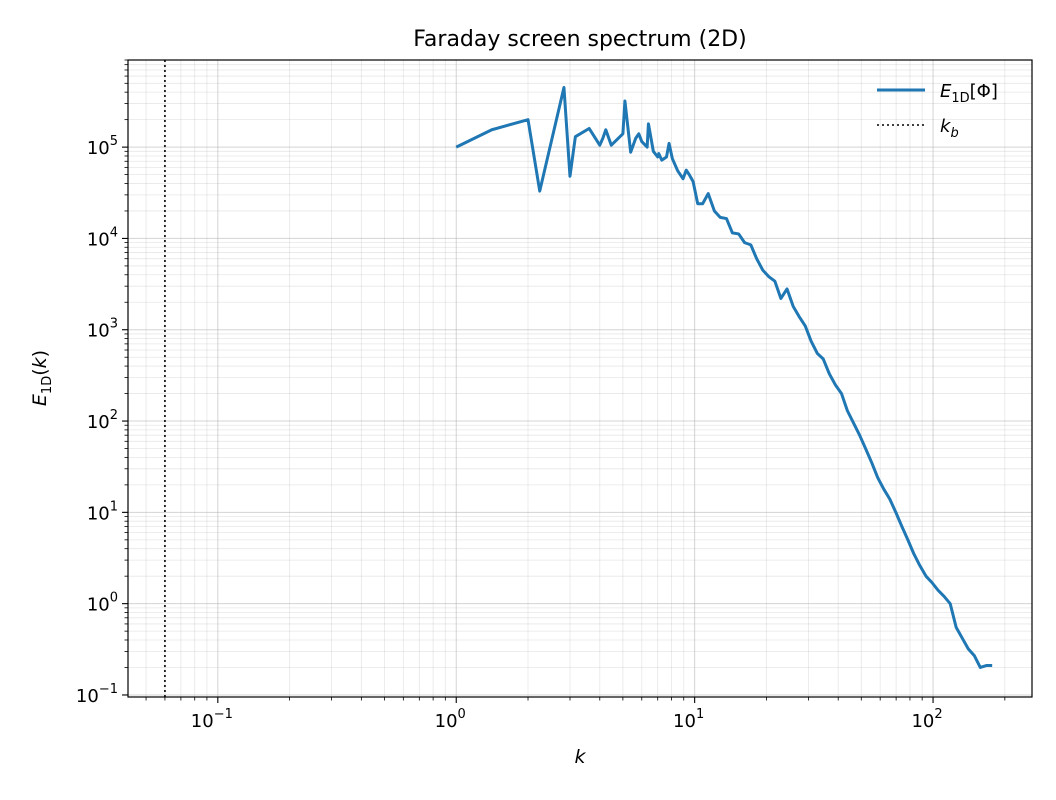 The image size is (1056, 800). Describe the element at coordinates (938, 714) in the screenshot. I see `x-tick-exp: 2` at that location.